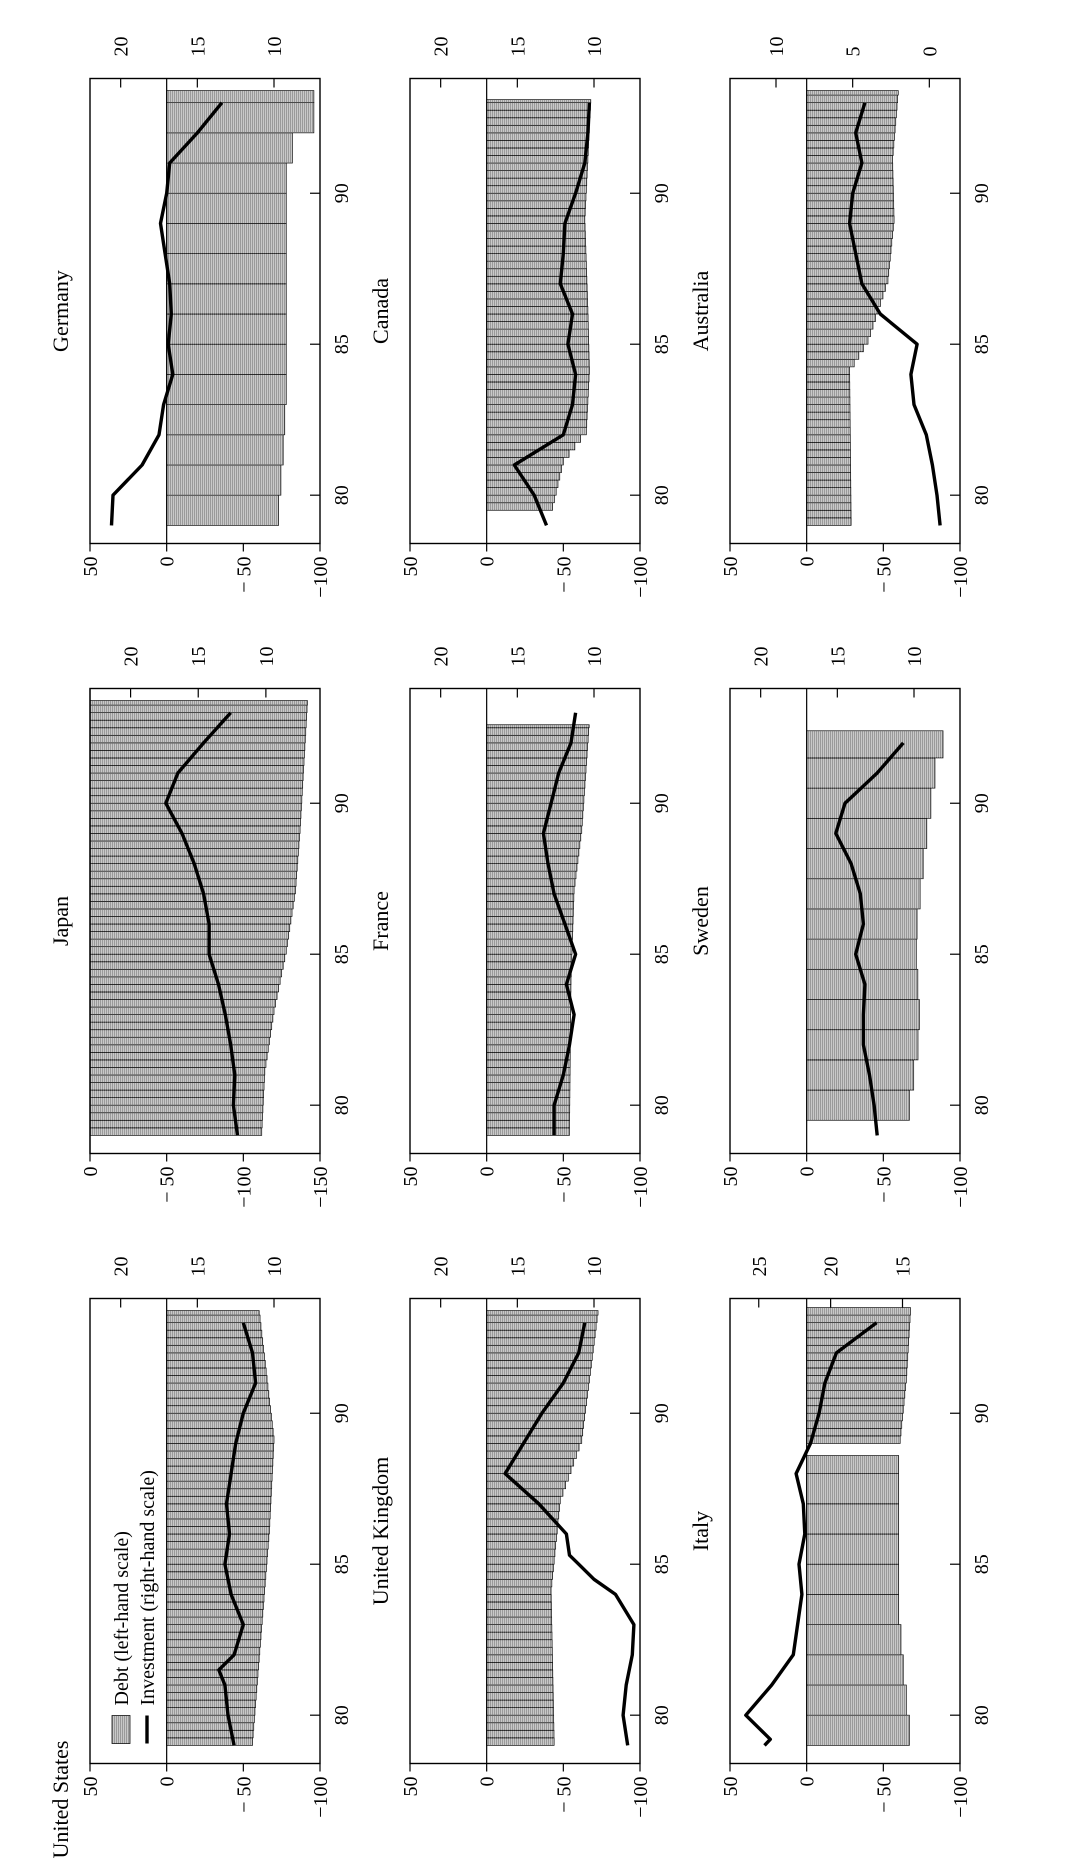 This screenshot has width=1074, height=1873. What do you see at coordinates (60, 1799) in the screenshot?
I see `panel-title: United States` at bounding box center [60, 1799].